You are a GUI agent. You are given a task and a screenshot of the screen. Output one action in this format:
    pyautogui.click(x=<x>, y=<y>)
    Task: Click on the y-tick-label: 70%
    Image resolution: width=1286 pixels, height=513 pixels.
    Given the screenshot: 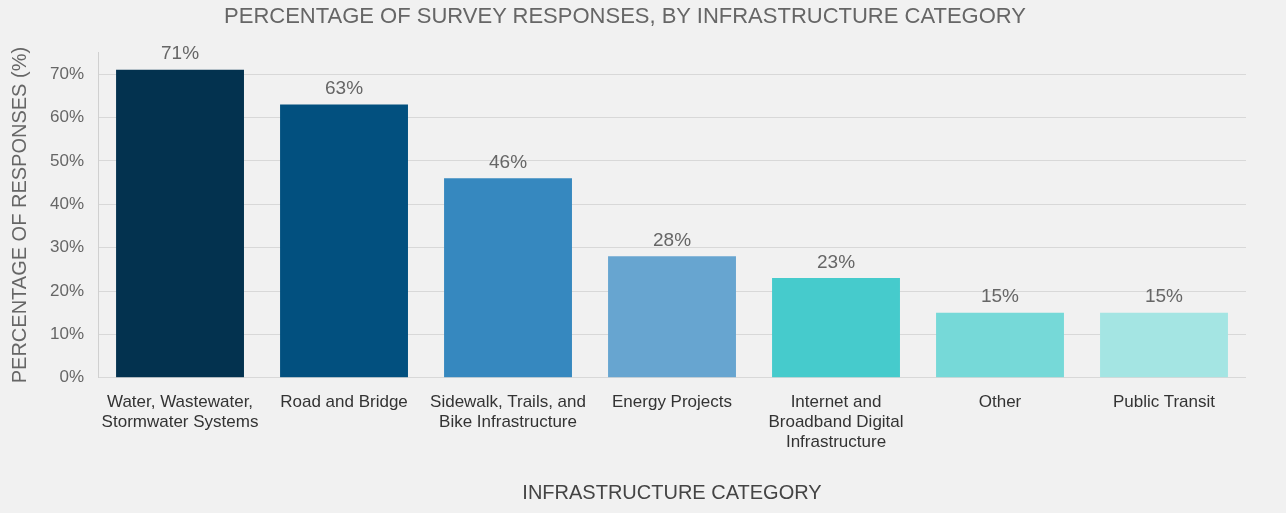 What is the action you would take?
    pyautogui.click(x=67, y=73)
    